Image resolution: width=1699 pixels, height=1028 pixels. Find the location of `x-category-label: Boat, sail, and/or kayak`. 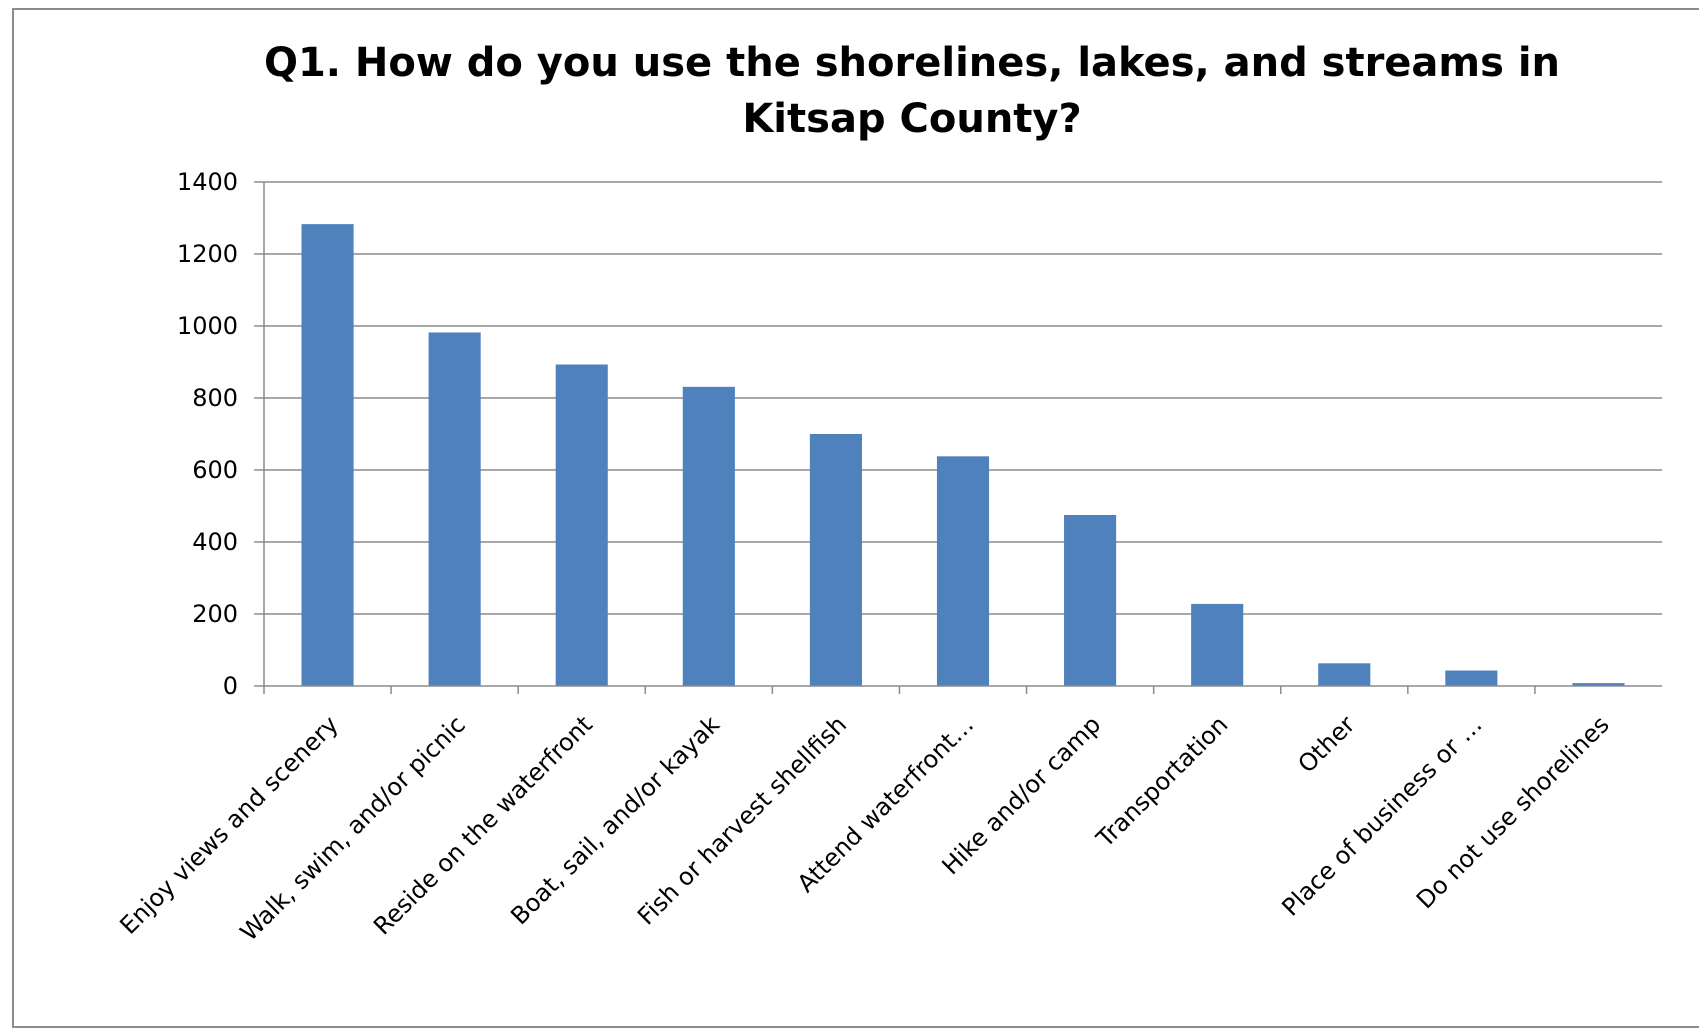

x-category-label: Boat, sail, and/or kayak is located at coordinates (615, 820).